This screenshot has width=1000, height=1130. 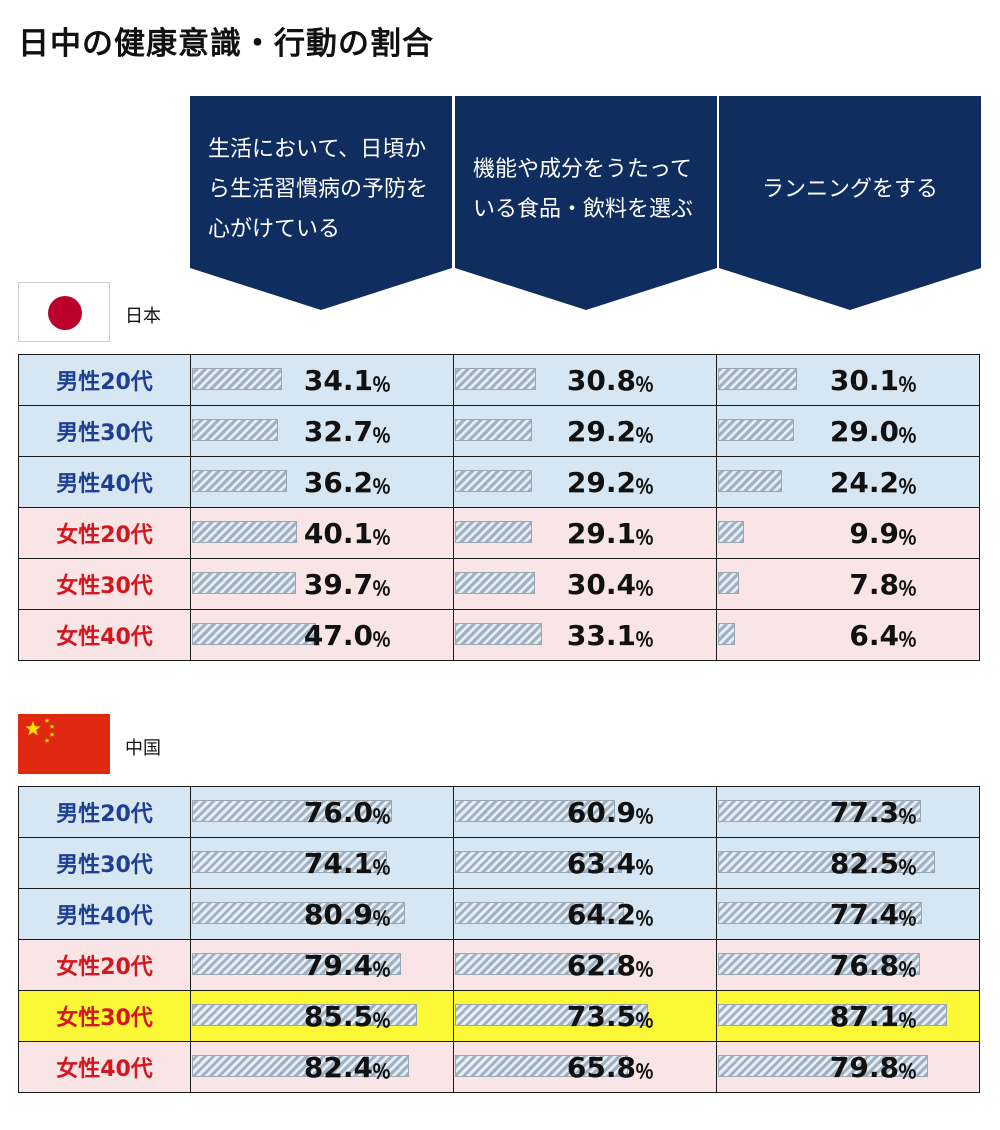 I want to click on value-cell: 9.9 ％, so click(x=848, y=533).